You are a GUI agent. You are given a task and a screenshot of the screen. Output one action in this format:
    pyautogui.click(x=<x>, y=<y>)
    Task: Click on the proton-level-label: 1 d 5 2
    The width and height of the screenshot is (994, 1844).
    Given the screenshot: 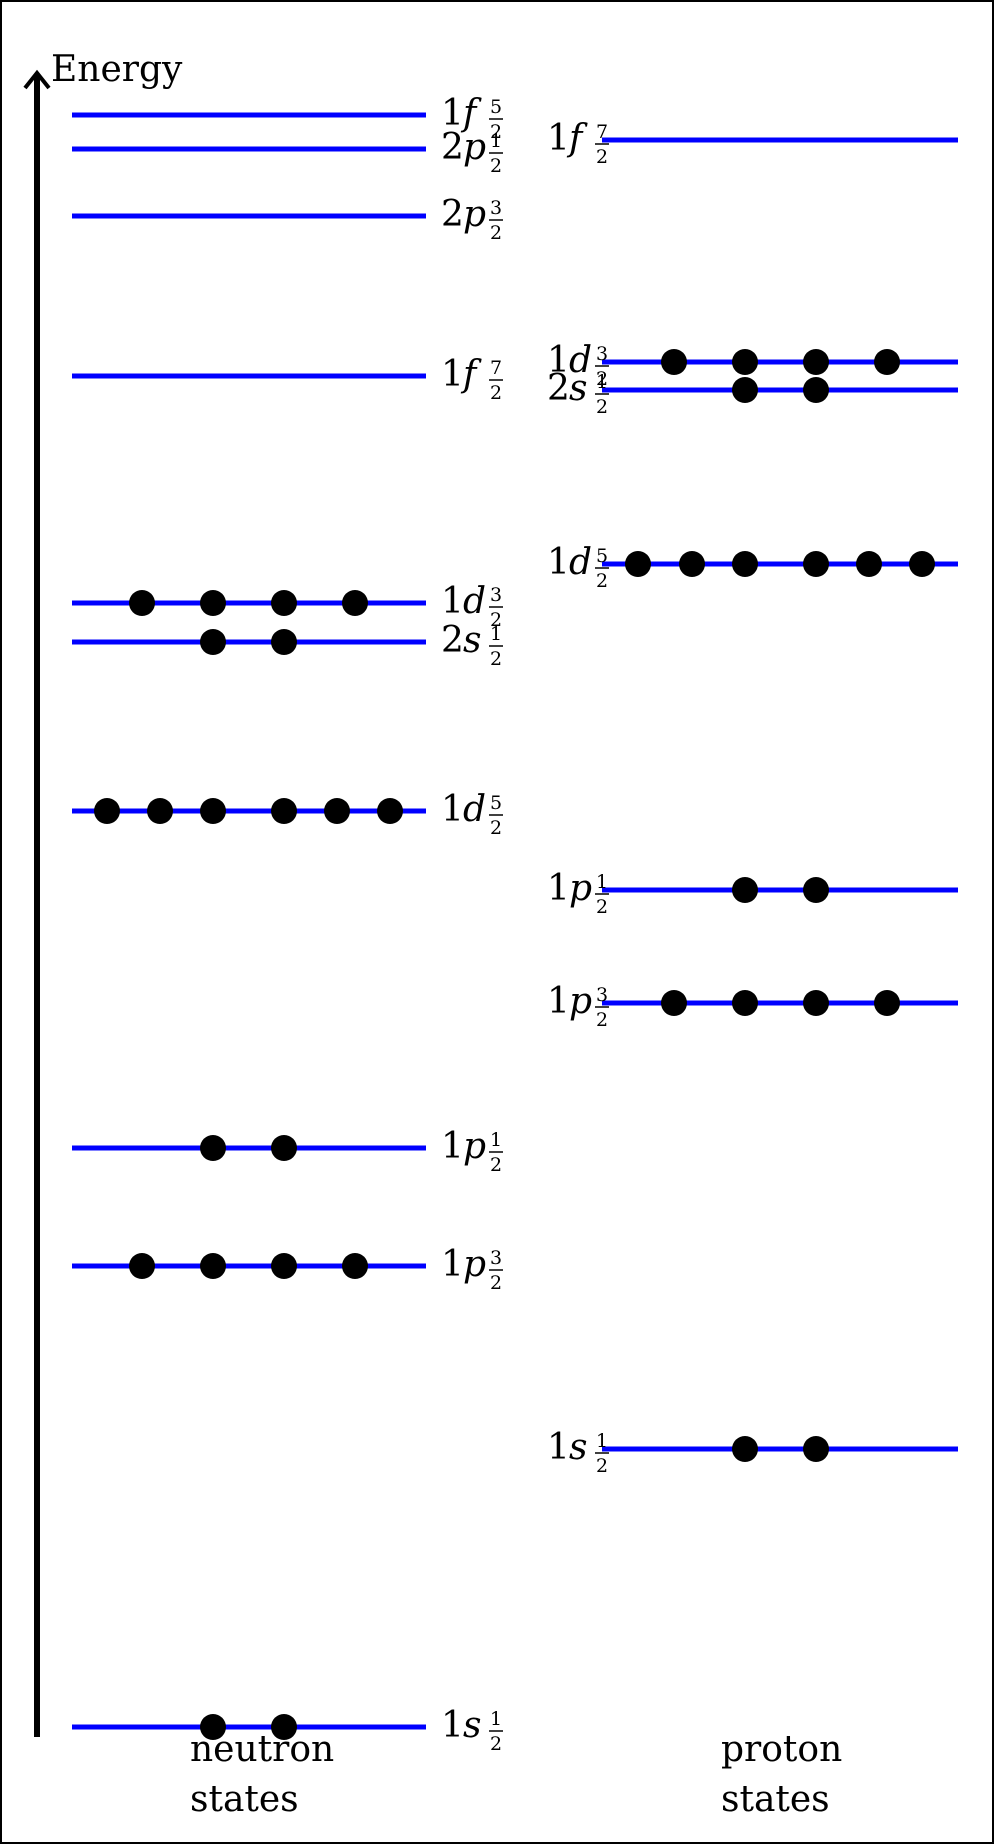 What is the action you would take?
    pyautogui.click(x=578, y=567)
    